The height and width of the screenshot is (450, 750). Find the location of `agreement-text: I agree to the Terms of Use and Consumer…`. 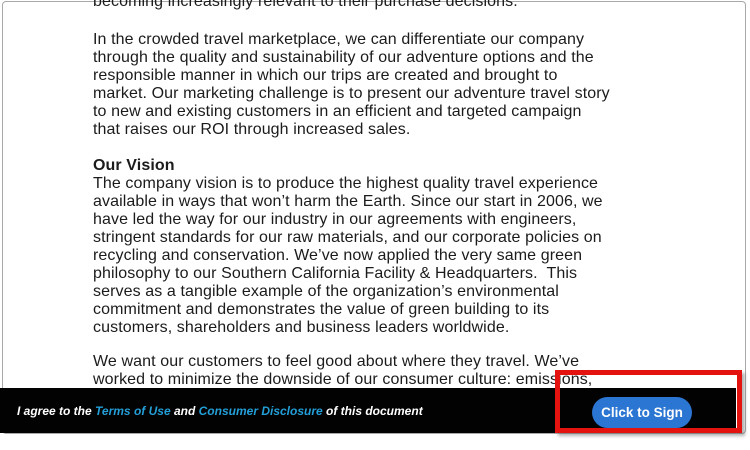

agreement-text: I agree to the Terms of Use and Consumer… is located at coordinates (220, 411).